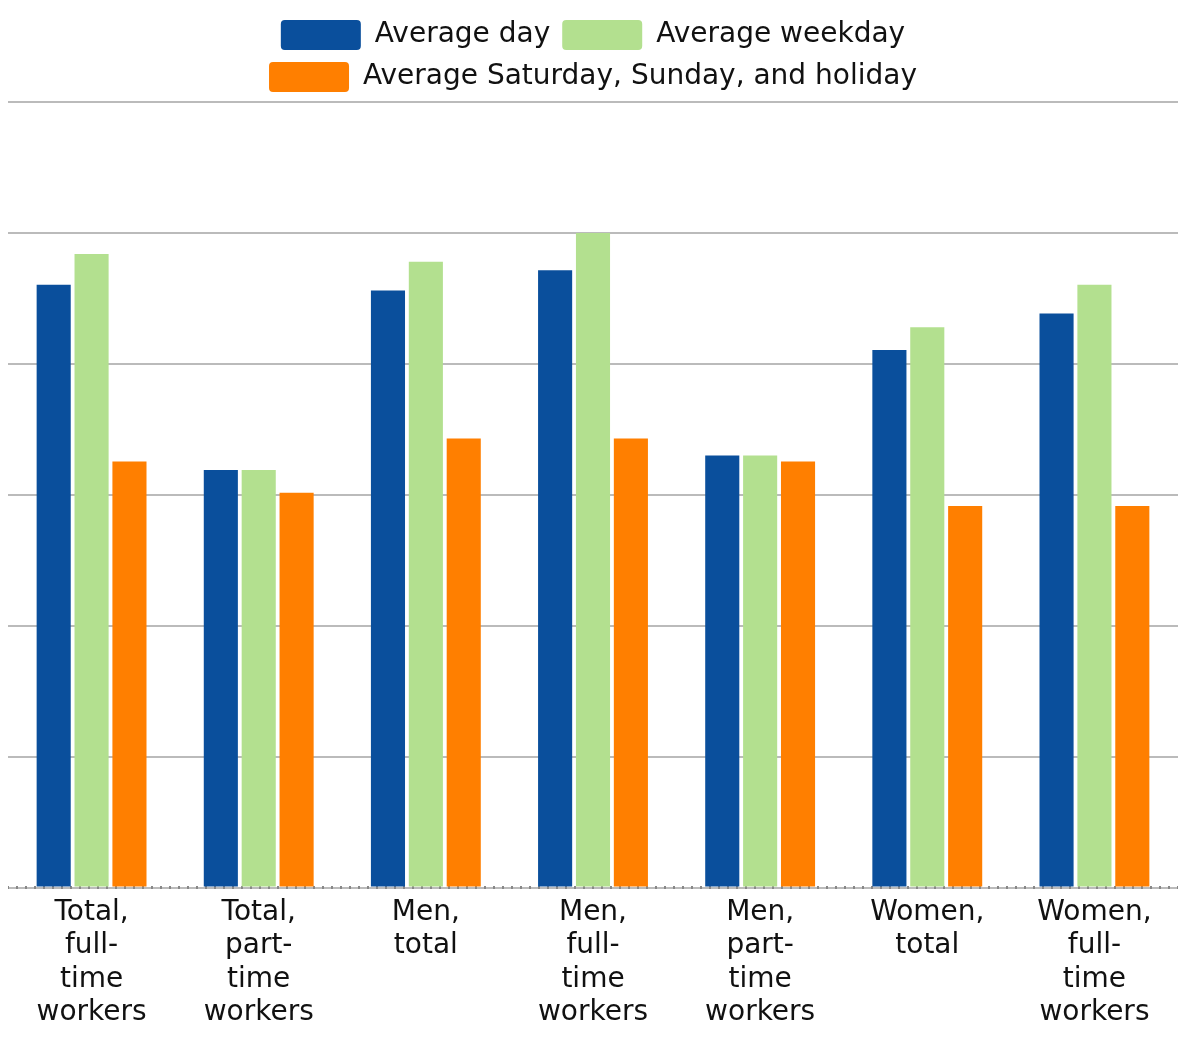 Image resolution: width=1187 pixels, height=1043 pixels. I want to click on x-tick-label: Women, total, so click(927, 927).